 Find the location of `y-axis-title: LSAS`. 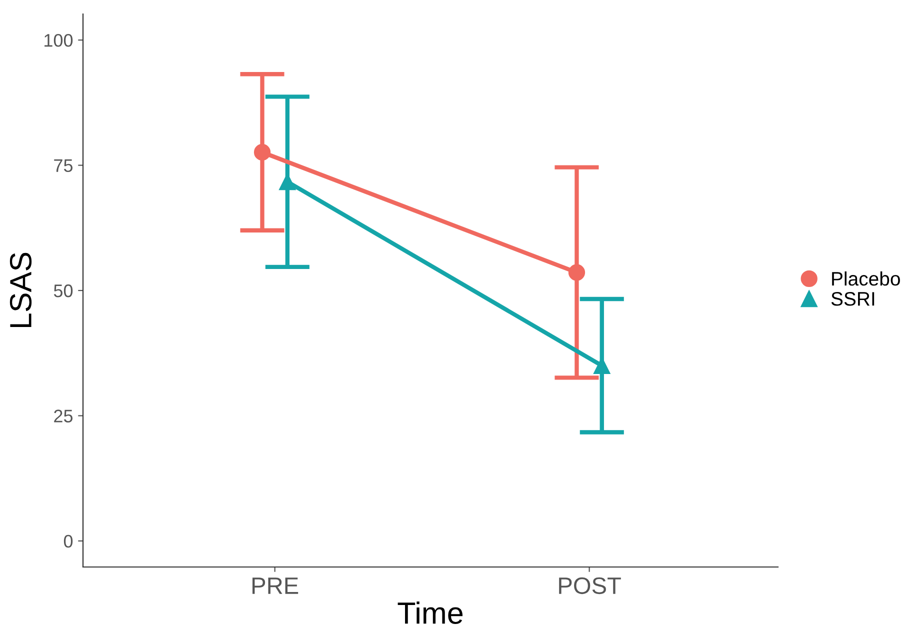

y-axis-title: LSAS is located at coordinates (21, 290).